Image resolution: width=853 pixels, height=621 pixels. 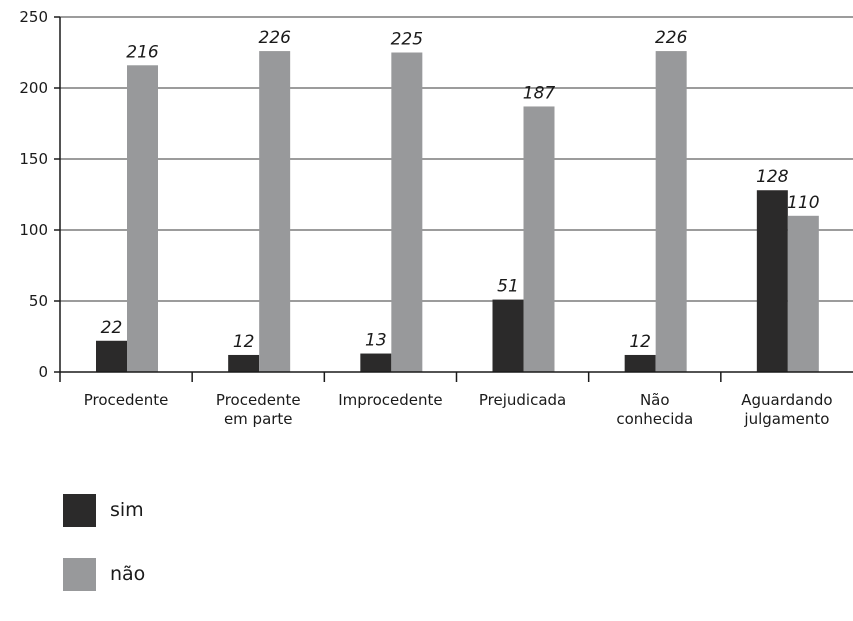 What do you see at coordinates (142, 52) in the screenshot?
I see `data-label: 216` at bounding box center [142, 52].